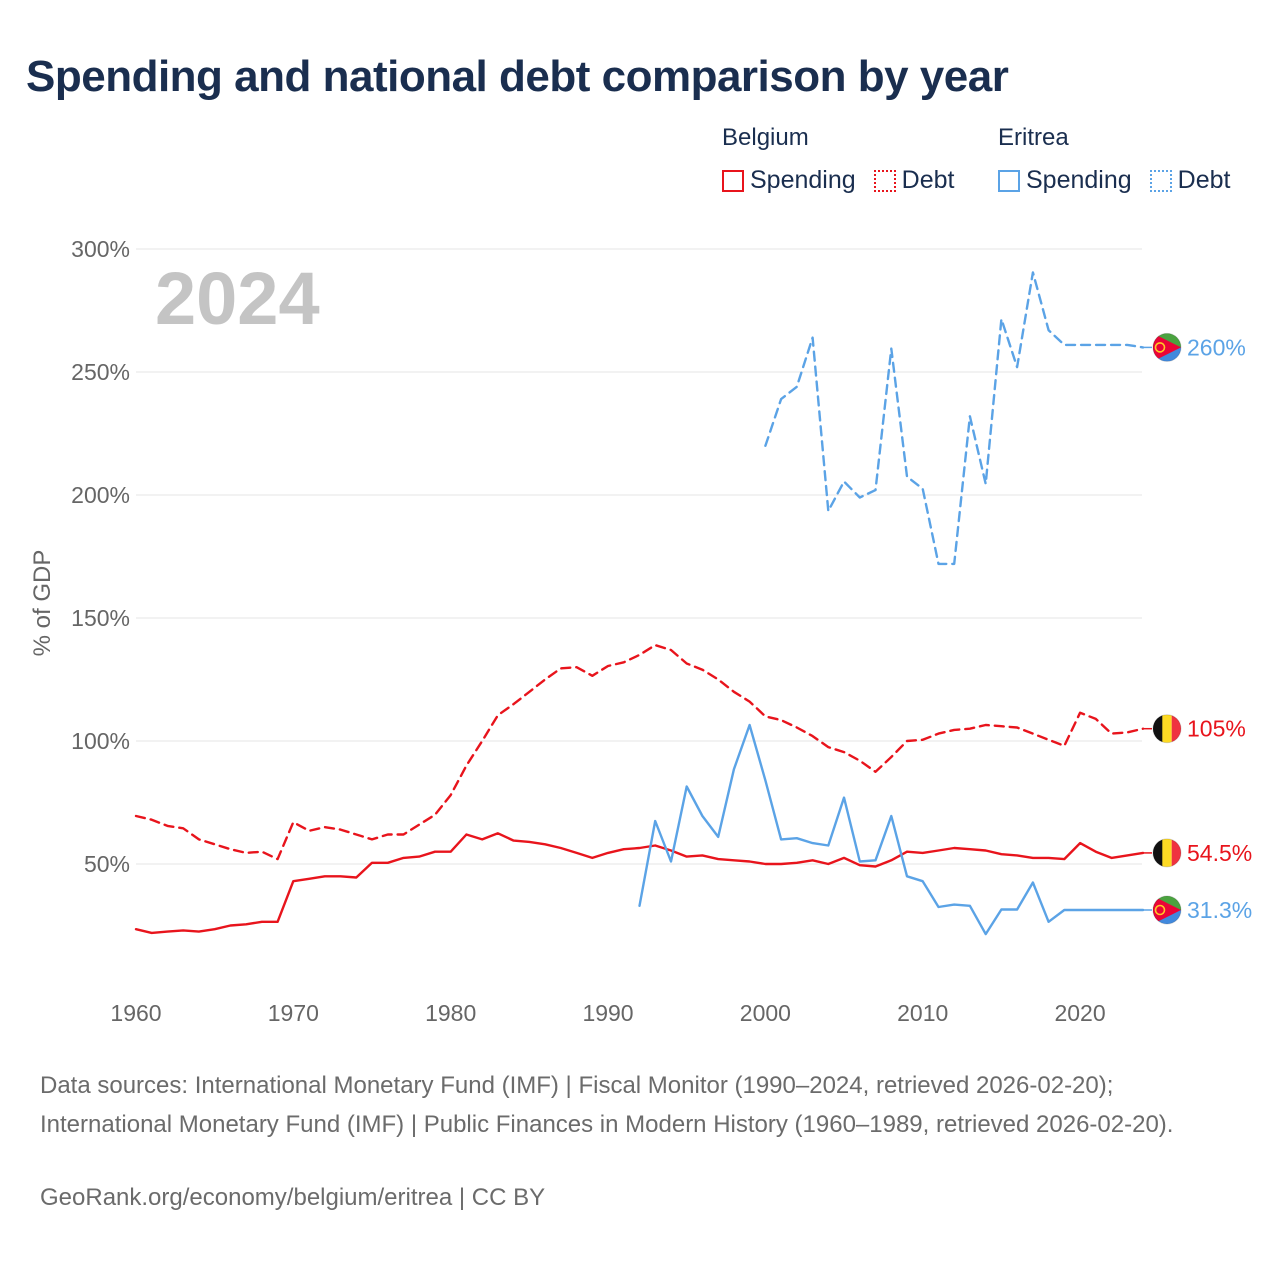 The width and height of the screenshot is (1280, 1280). What do you see at coordinates (42, 603) in the screenshot?
I see `y-axis-label: % of GDP` at bounding box center [42, 603].